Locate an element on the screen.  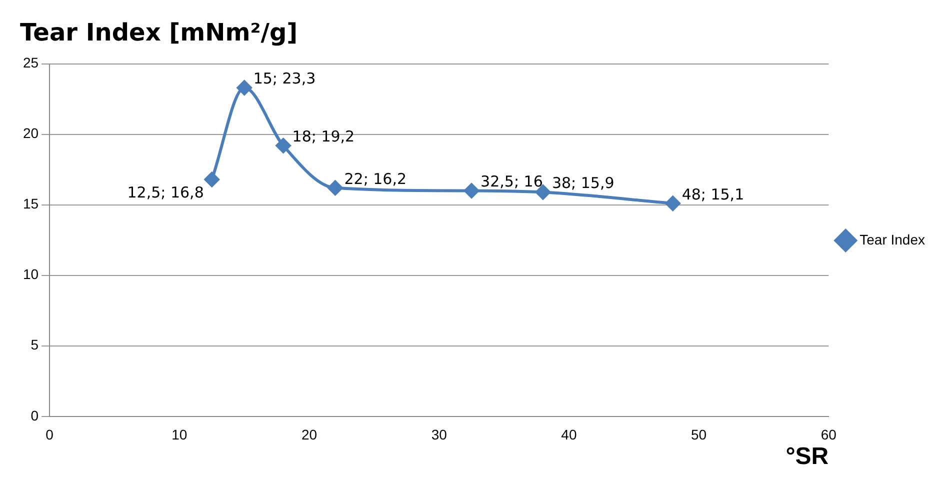
x-tick-label: 20 is located at coordinates (309, 434).